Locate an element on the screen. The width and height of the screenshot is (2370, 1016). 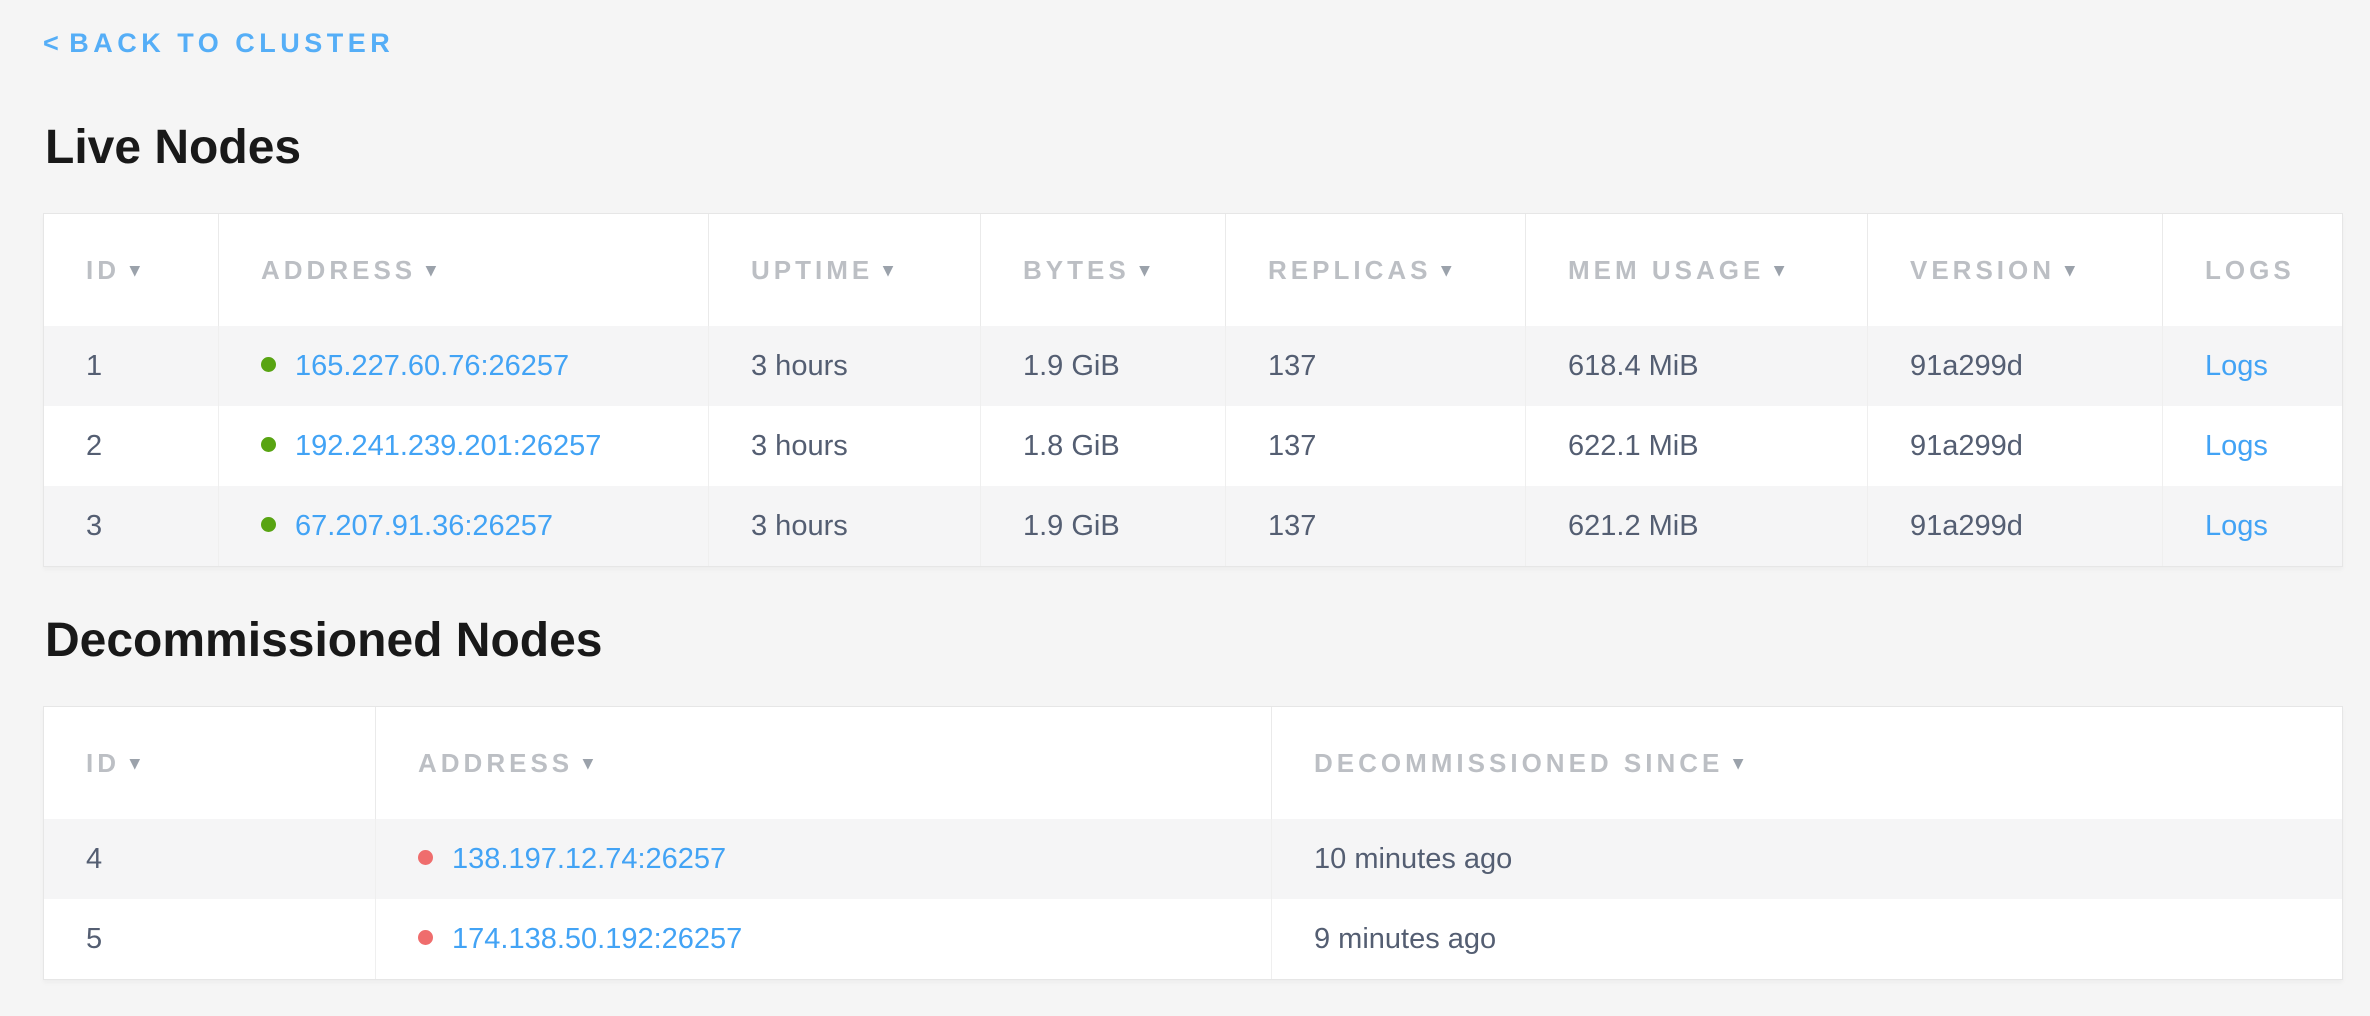
header-row: ID ▾ ADDRESS ▾ DECOMMISSIONED SINCE ▾ is located at coordinates (1193, 763).